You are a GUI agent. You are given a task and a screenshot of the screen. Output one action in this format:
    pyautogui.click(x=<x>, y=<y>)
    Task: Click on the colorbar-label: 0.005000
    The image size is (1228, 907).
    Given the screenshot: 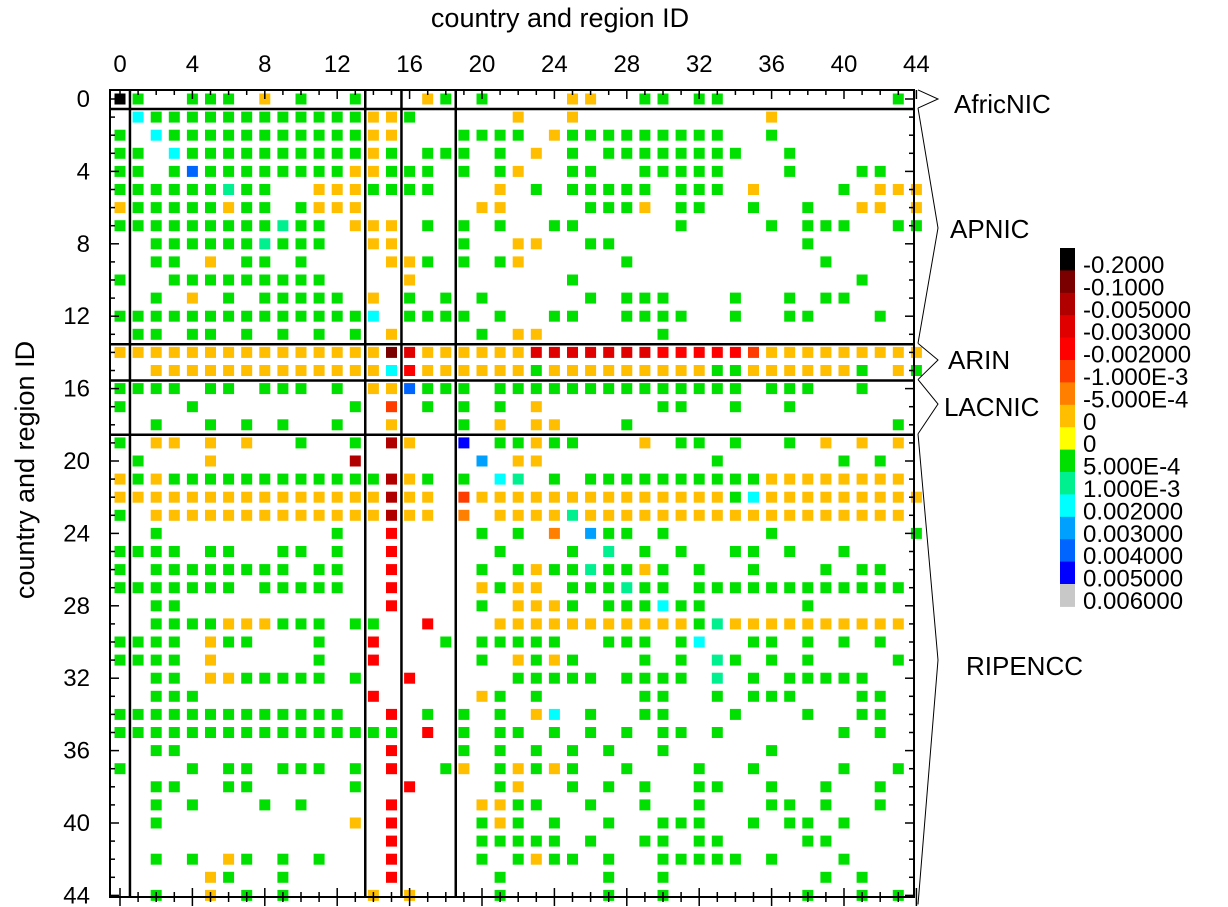 What is the action you would take?
    pyautogui.click(x=1133, y=579)
    